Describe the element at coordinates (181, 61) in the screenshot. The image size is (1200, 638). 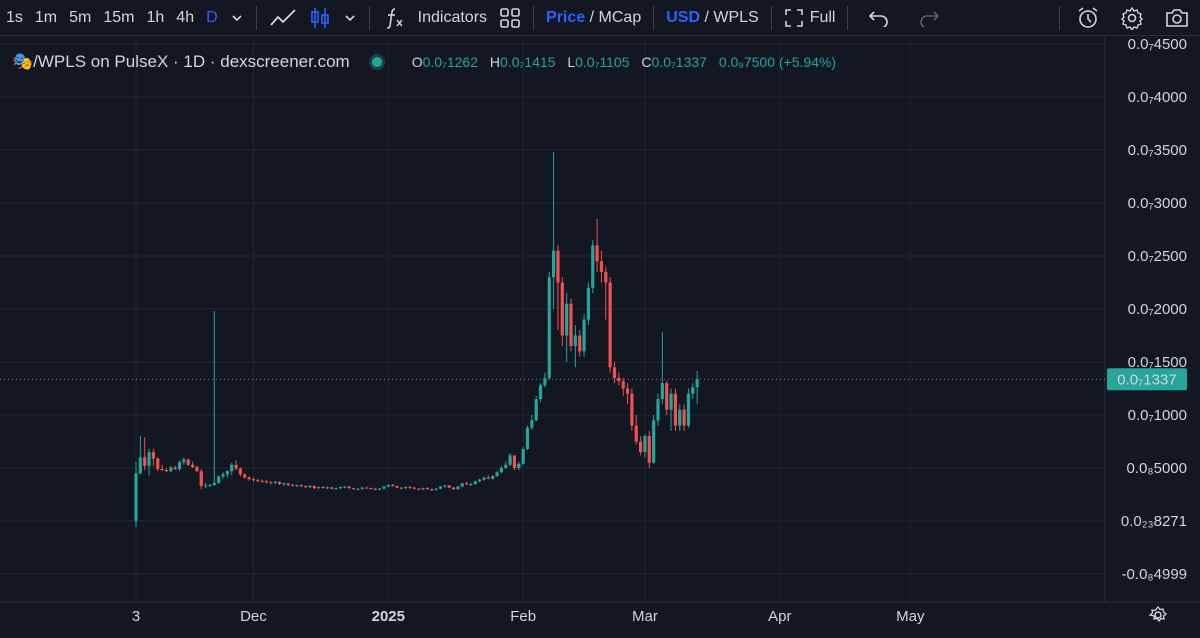
I see `pair-title: 🎭/WPLS on PulseX · 1D · dexscreener.com` at that location.